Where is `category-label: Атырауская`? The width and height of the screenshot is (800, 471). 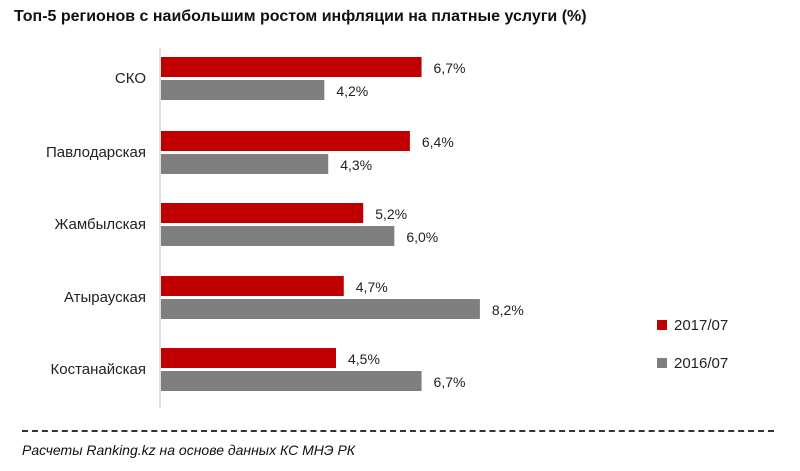
category-label: Атырауская is located at coordinates (105, 297).